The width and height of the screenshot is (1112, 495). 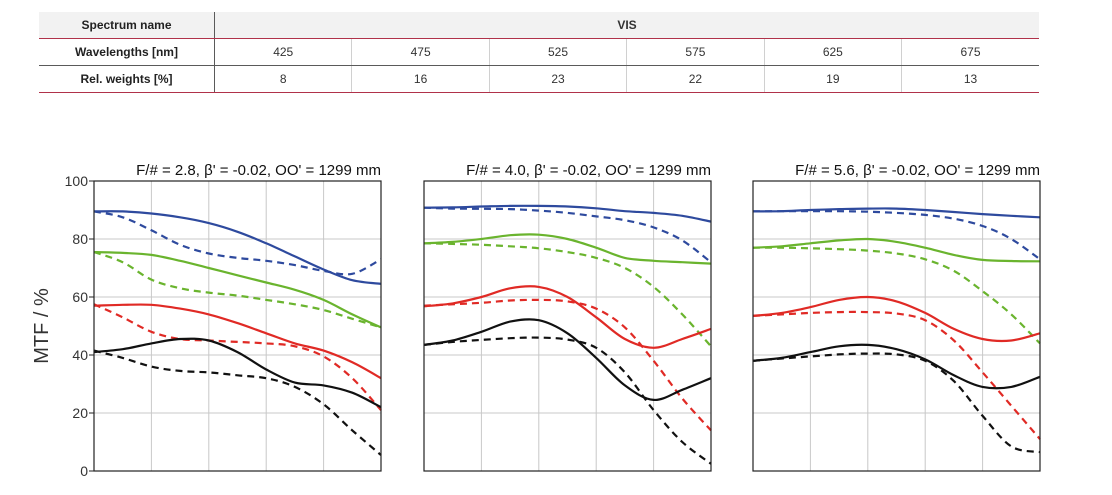 What do you see at coordinates (695, 79) in the screenshot?
I see `weight-cell: 22` at bounding box center [695, 79].